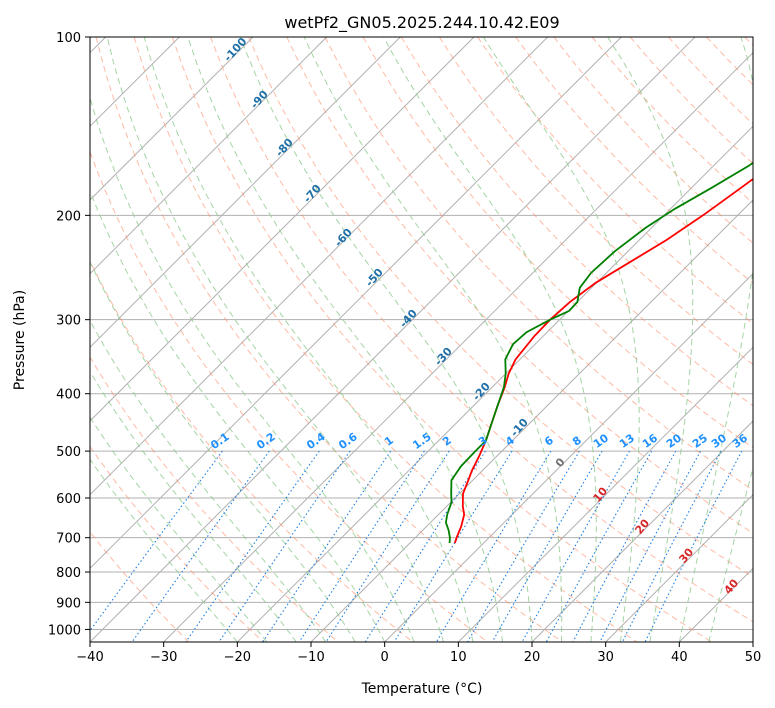 The width and height of the screenshot is (775, 708). I want to click on x-tick-label: −30, so click(163, 657).